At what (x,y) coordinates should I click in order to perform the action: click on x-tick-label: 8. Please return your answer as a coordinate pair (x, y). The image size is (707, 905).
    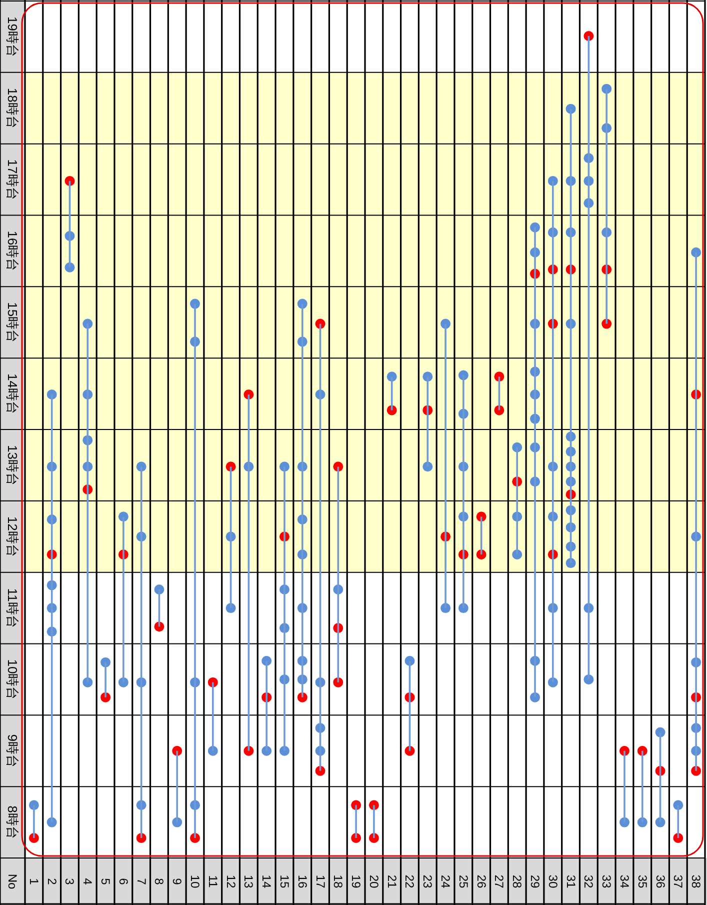
    Looking at the image, I should click on (159, 882).